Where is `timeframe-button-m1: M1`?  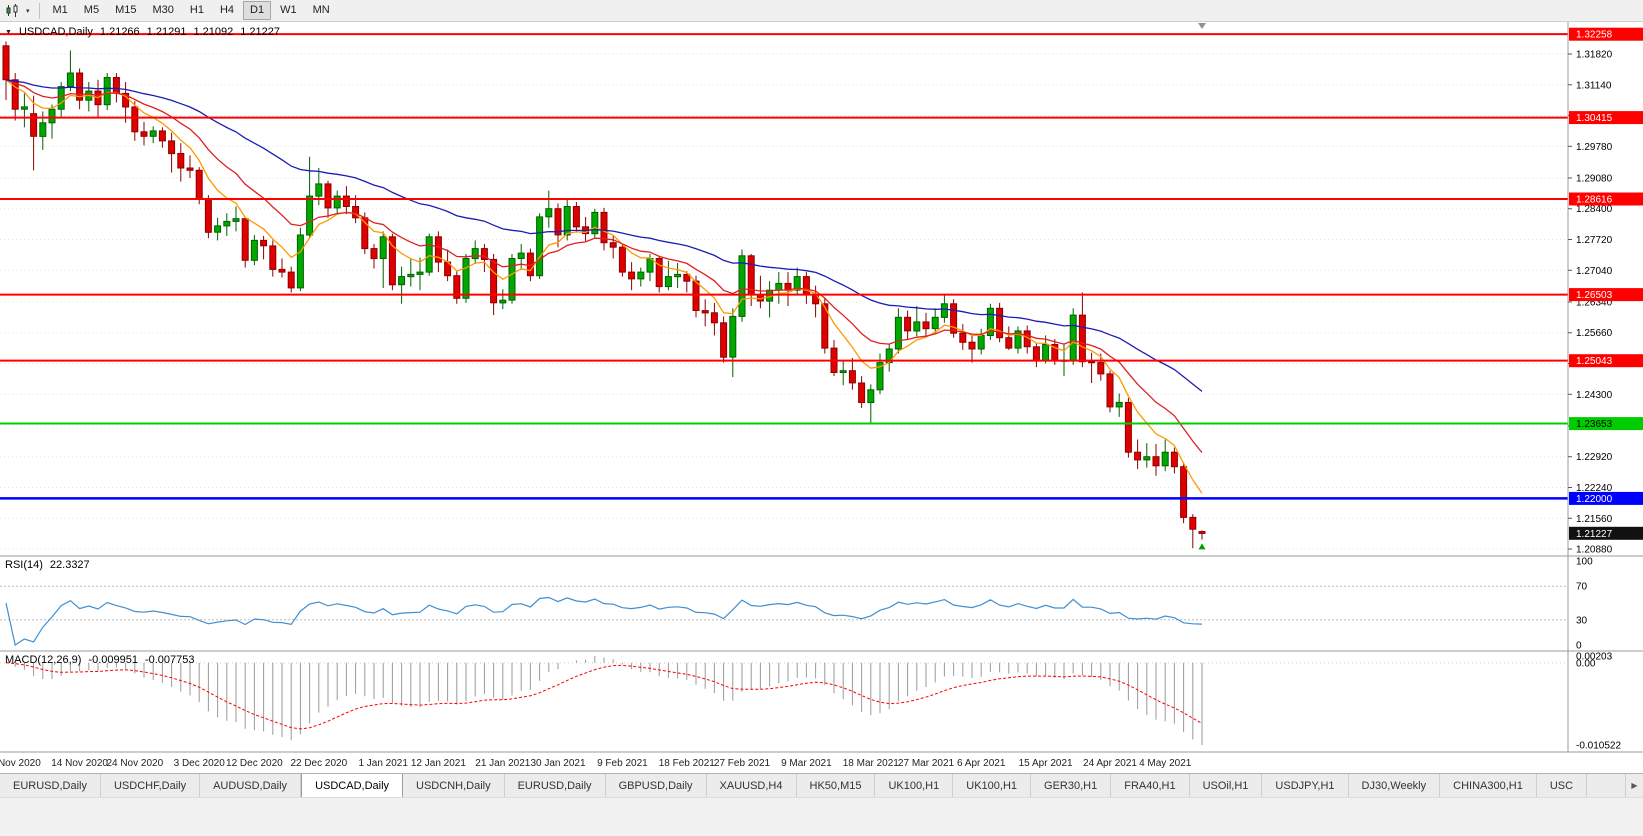
timeframe-button-m1: M1 is located at coordinates (60, 10).